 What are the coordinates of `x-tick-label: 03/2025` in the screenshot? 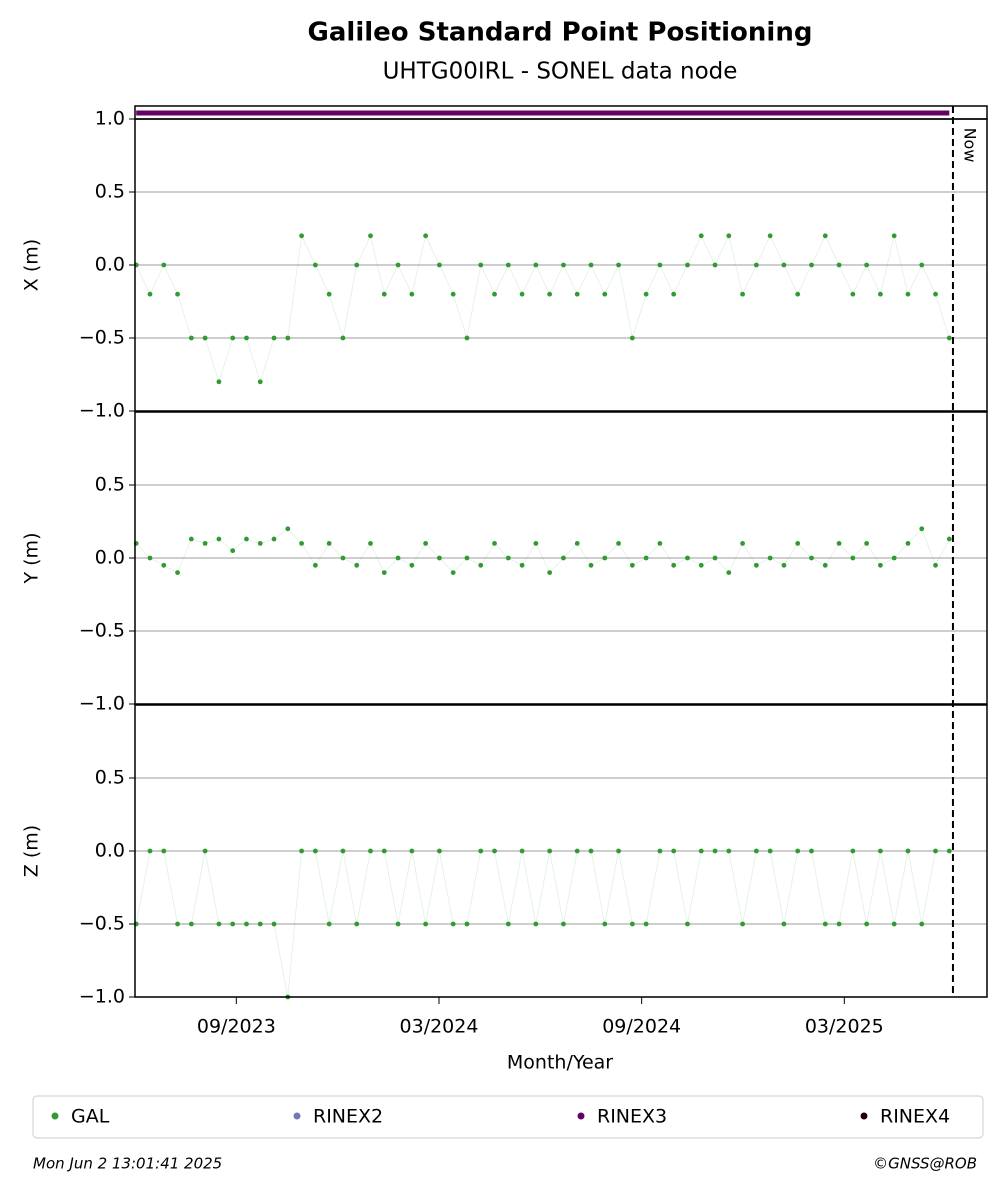 It's located at (844, 1027).